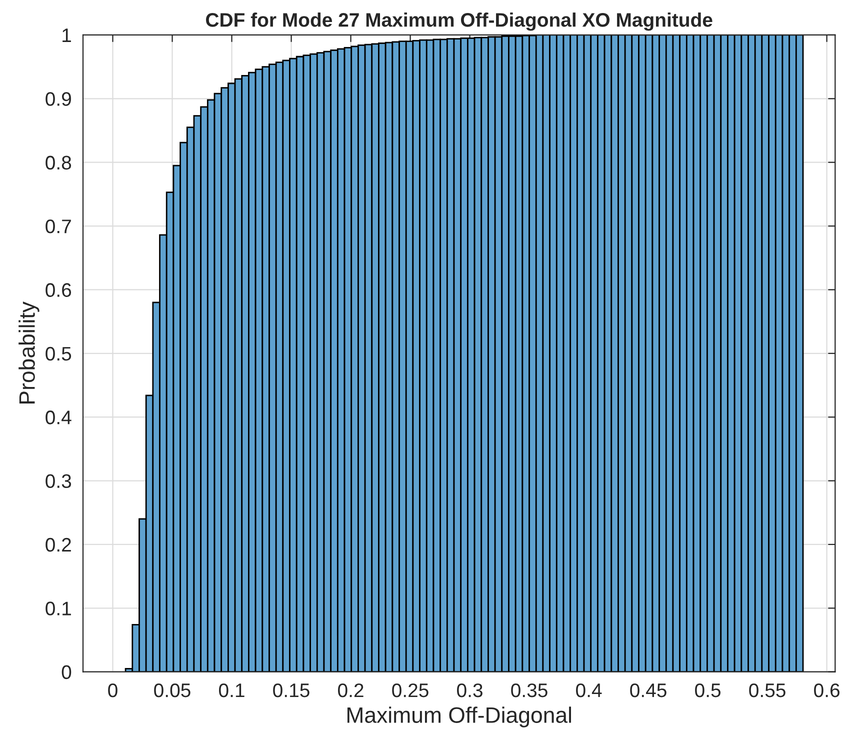 The image size is (847, 744). What do you see at coordinates (827, 690) in the screenshot?
I see `x-tick-label: 0.6` at bounding box center [827, 690].